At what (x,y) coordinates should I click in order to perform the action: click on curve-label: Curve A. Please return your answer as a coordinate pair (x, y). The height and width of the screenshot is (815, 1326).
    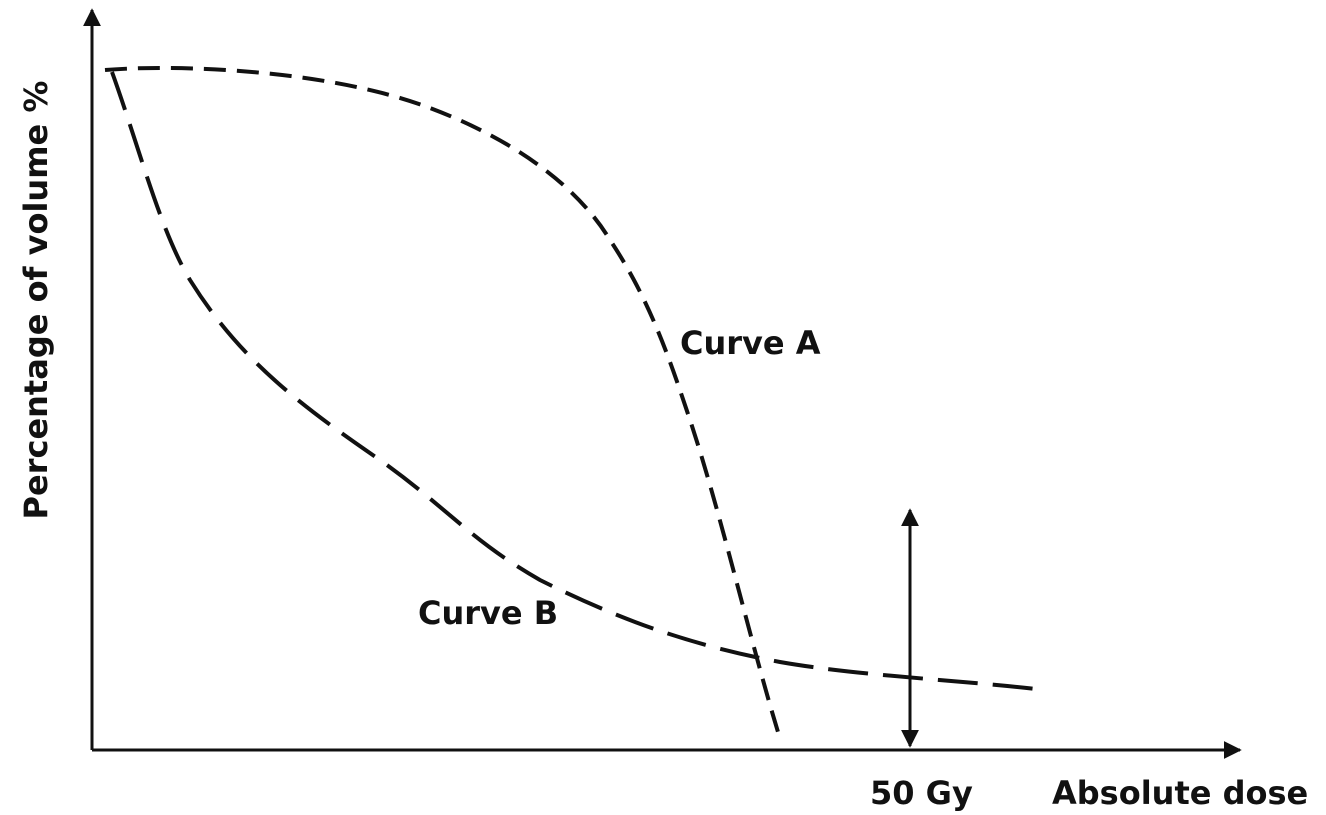
    Looking at the image, I should click on (750, 343).